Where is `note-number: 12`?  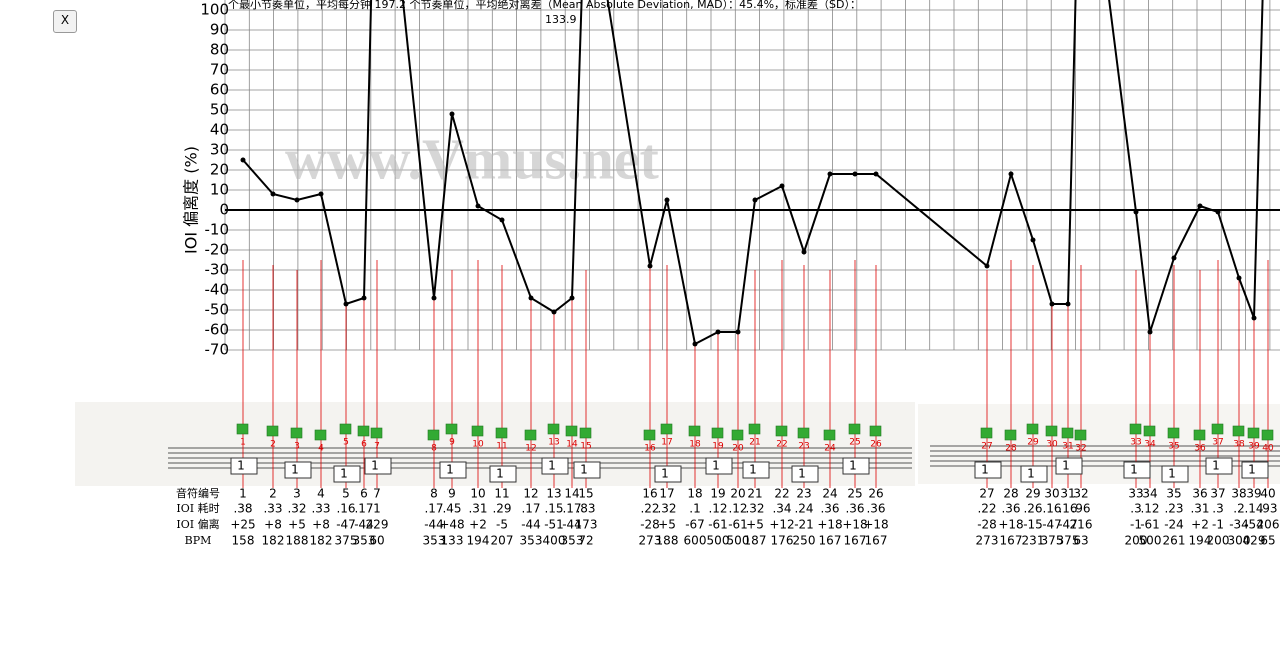 note-number: 12 is located at coordinates (530, 449).